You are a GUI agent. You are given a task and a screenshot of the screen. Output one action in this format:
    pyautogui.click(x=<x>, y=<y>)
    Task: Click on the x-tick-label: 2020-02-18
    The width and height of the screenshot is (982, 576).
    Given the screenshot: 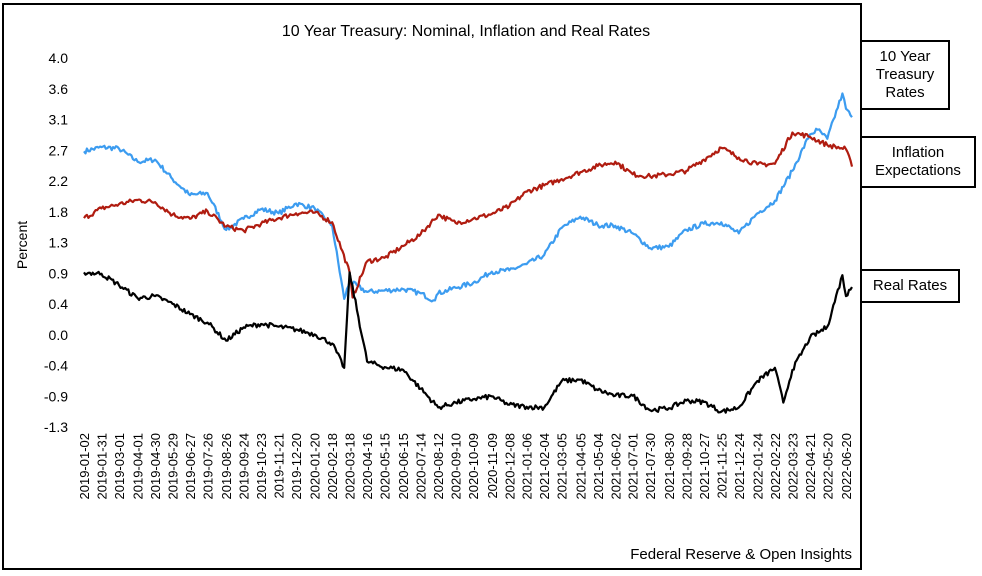 What is the action you would take?
    pyautogui.click(x=332, y=466)
    